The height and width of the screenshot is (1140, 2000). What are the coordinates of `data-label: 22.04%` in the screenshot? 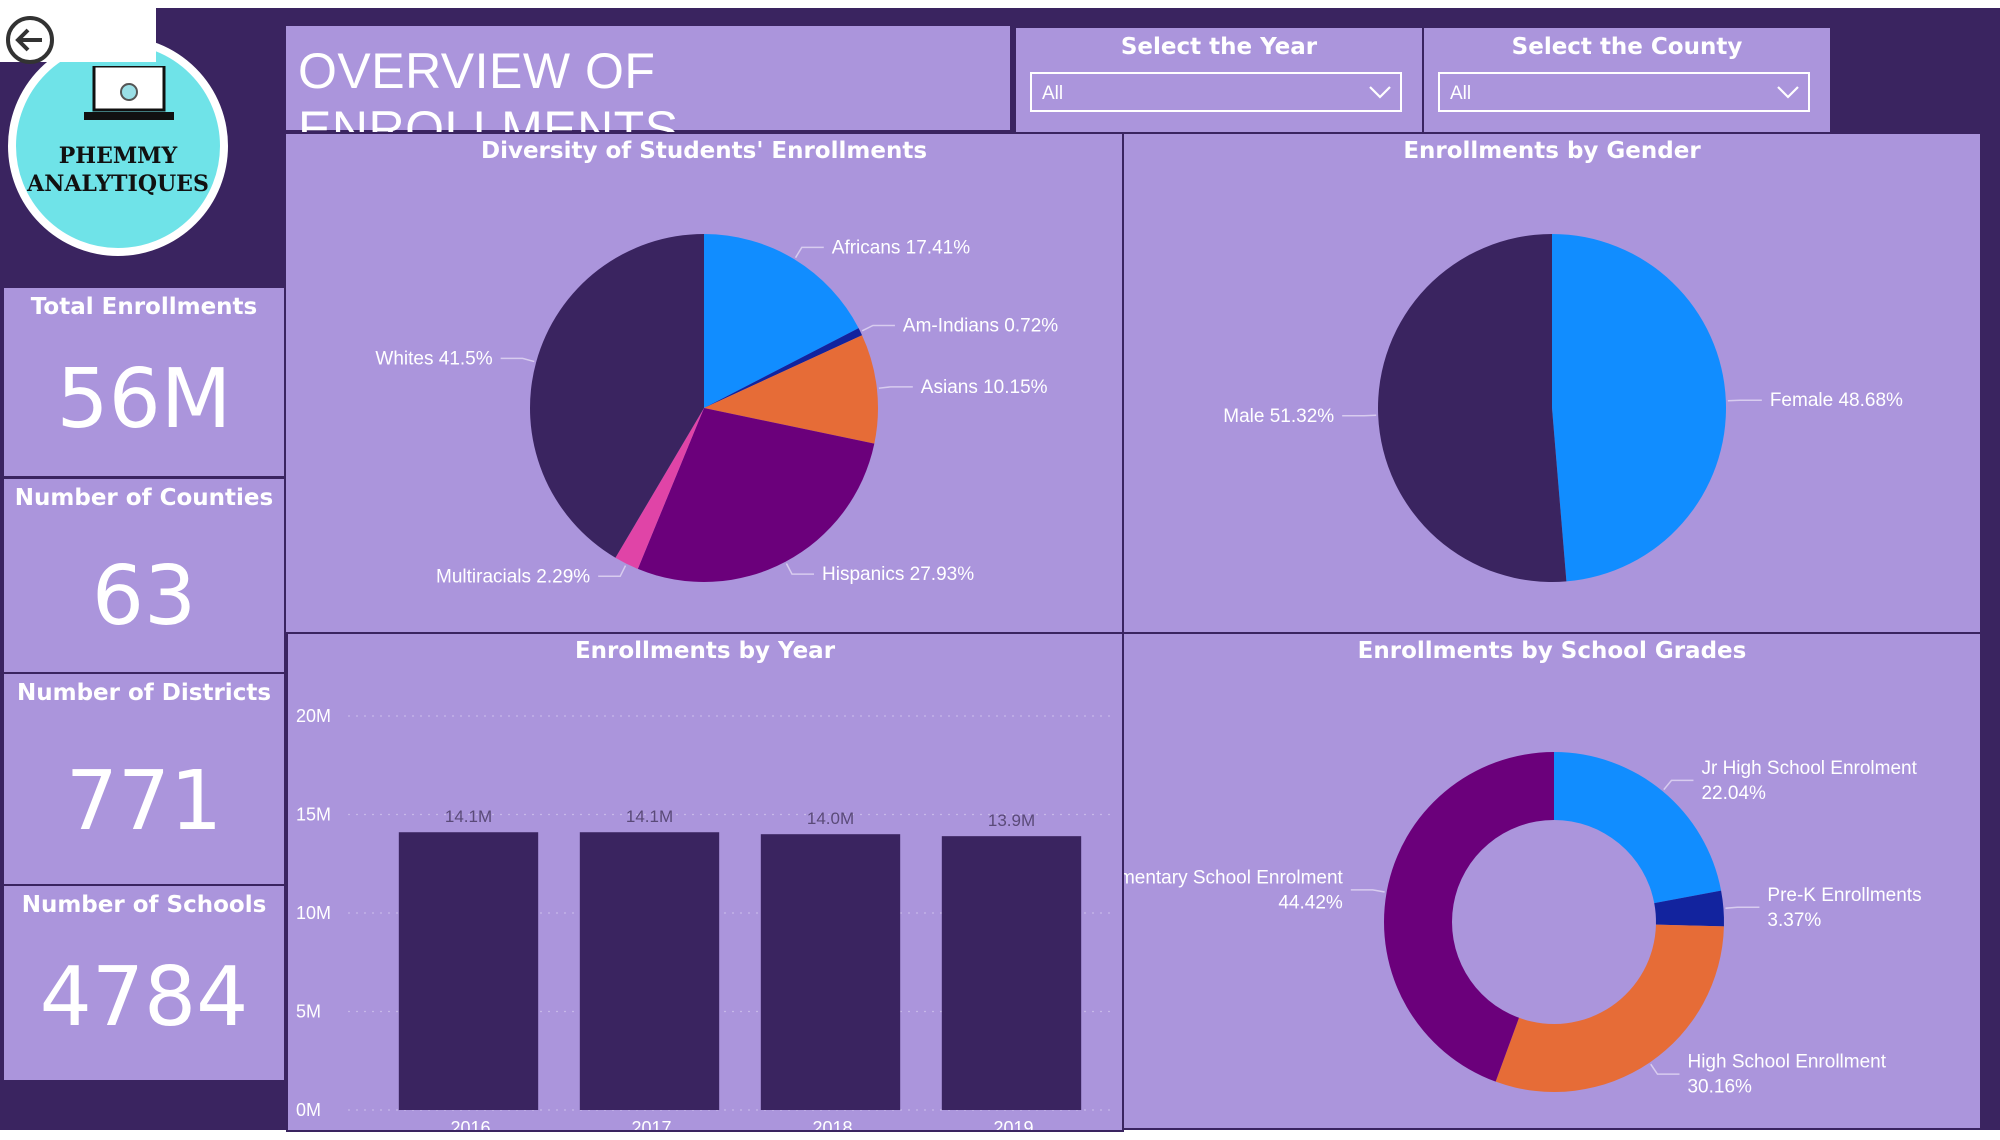 It's located at (1733, 793).